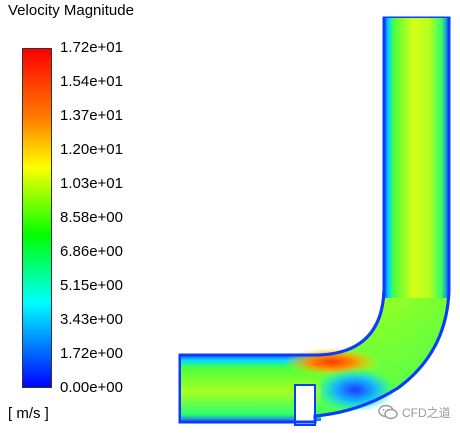  Describe the element at coordinates (388, 412) in the screenshot. I see `wechat-icon` at that location.